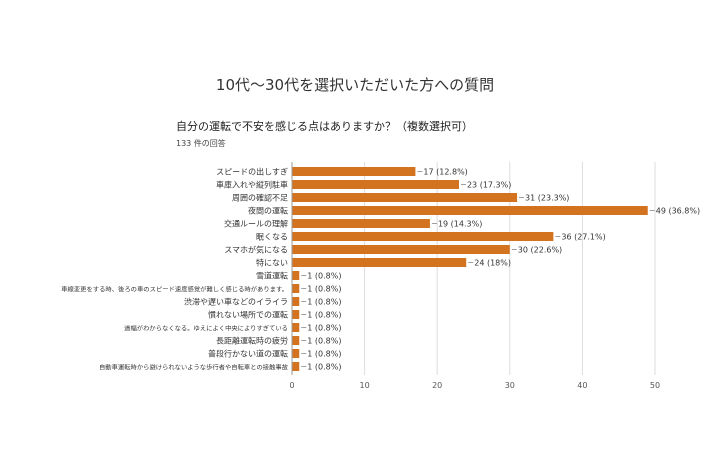  I want to click on category-label: 周囲の確認不足, so click(260, 198).